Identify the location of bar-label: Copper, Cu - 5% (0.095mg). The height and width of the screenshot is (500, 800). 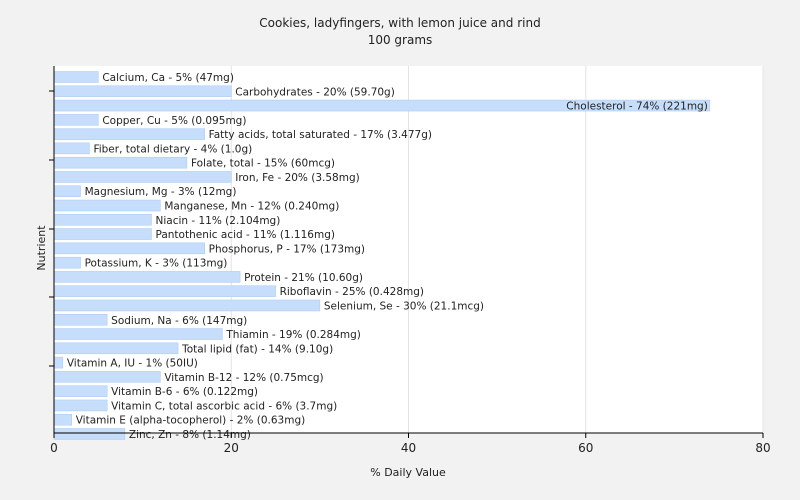
(174, 121).